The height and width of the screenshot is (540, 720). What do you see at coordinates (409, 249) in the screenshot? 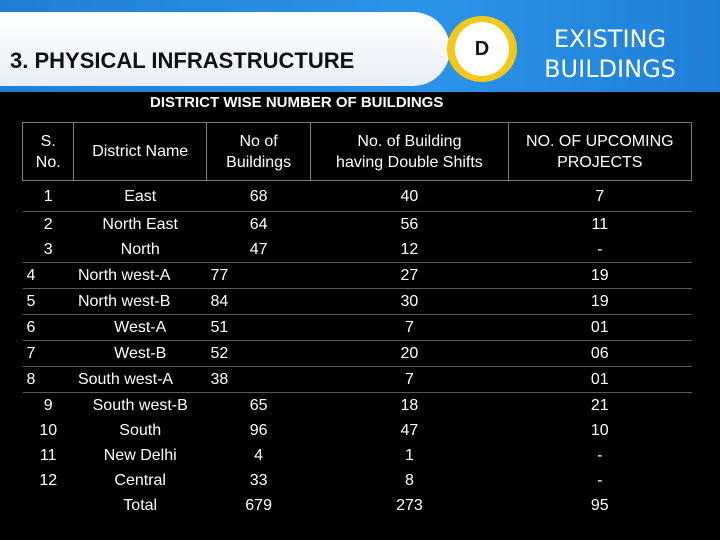
I see `cell-double: 12` at bounding box center [409, 249].